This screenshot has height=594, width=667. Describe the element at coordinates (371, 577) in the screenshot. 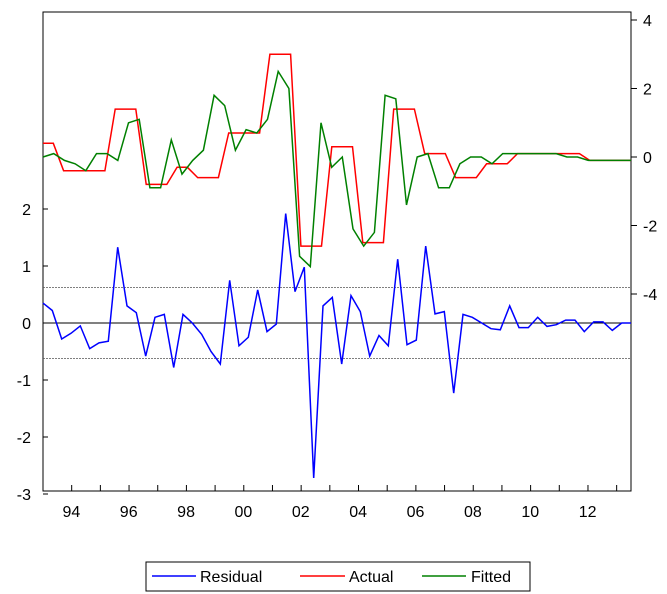

I see `legend-actual-label: Actual` at that location.